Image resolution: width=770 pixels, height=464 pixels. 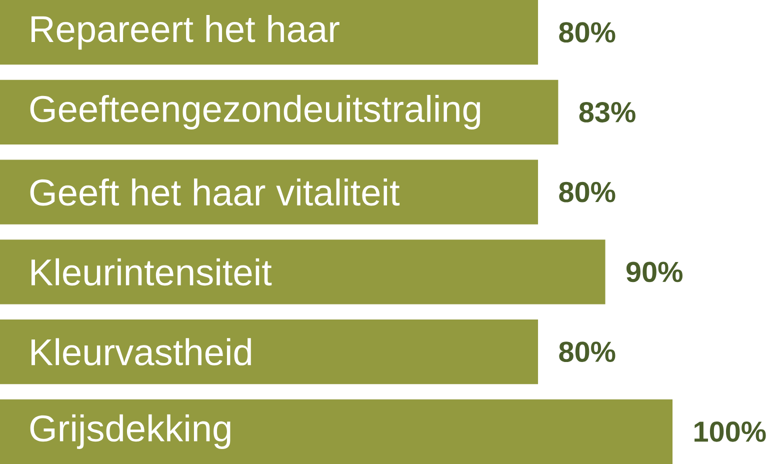 What do you see at coordinates (141, 352) in the screenshot?
I see `y-tick-label: Kleurvastheid` at bounding box center [141, 352].